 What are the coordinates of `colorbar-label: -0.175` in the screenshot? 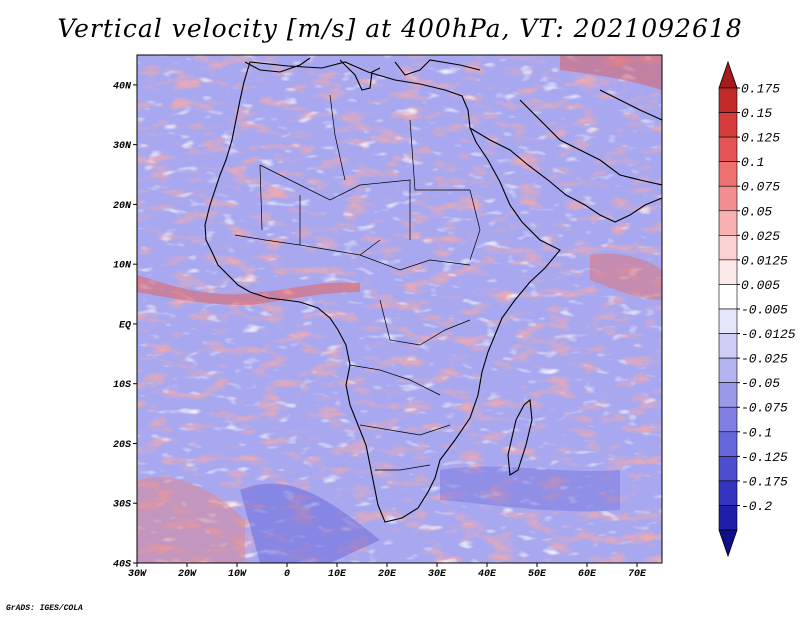 It's located at (764, 481).